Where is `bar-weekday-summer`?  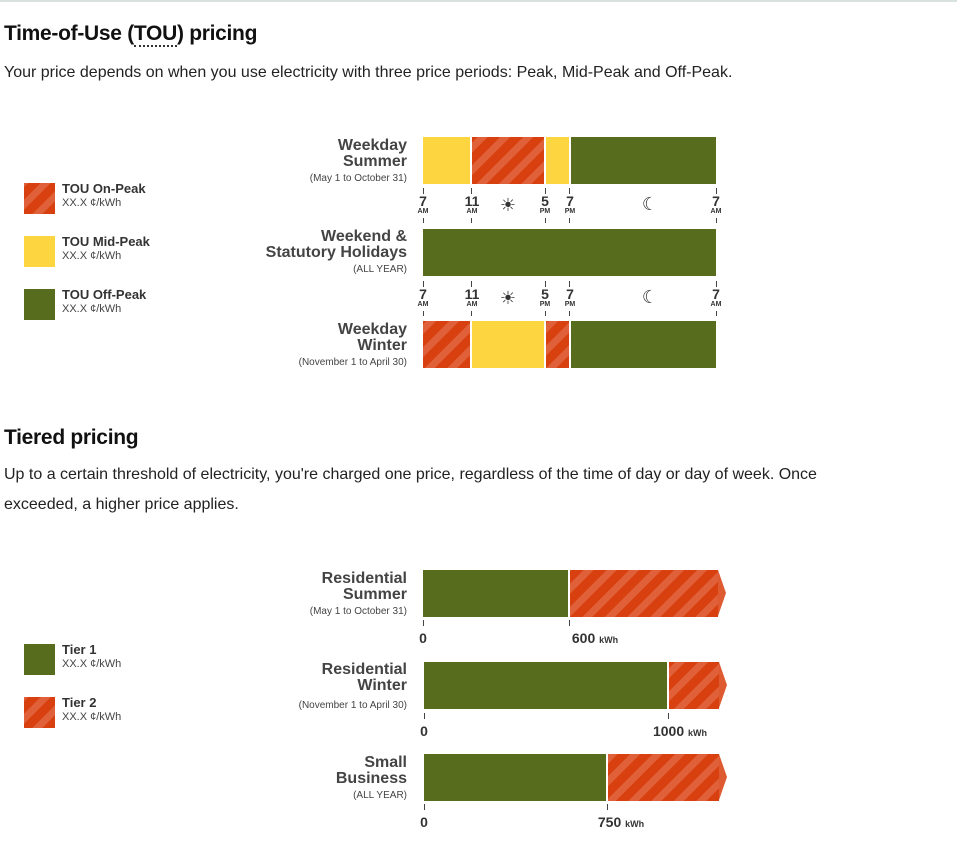
bar-weekday-summer is located at coordinates (569, 160).